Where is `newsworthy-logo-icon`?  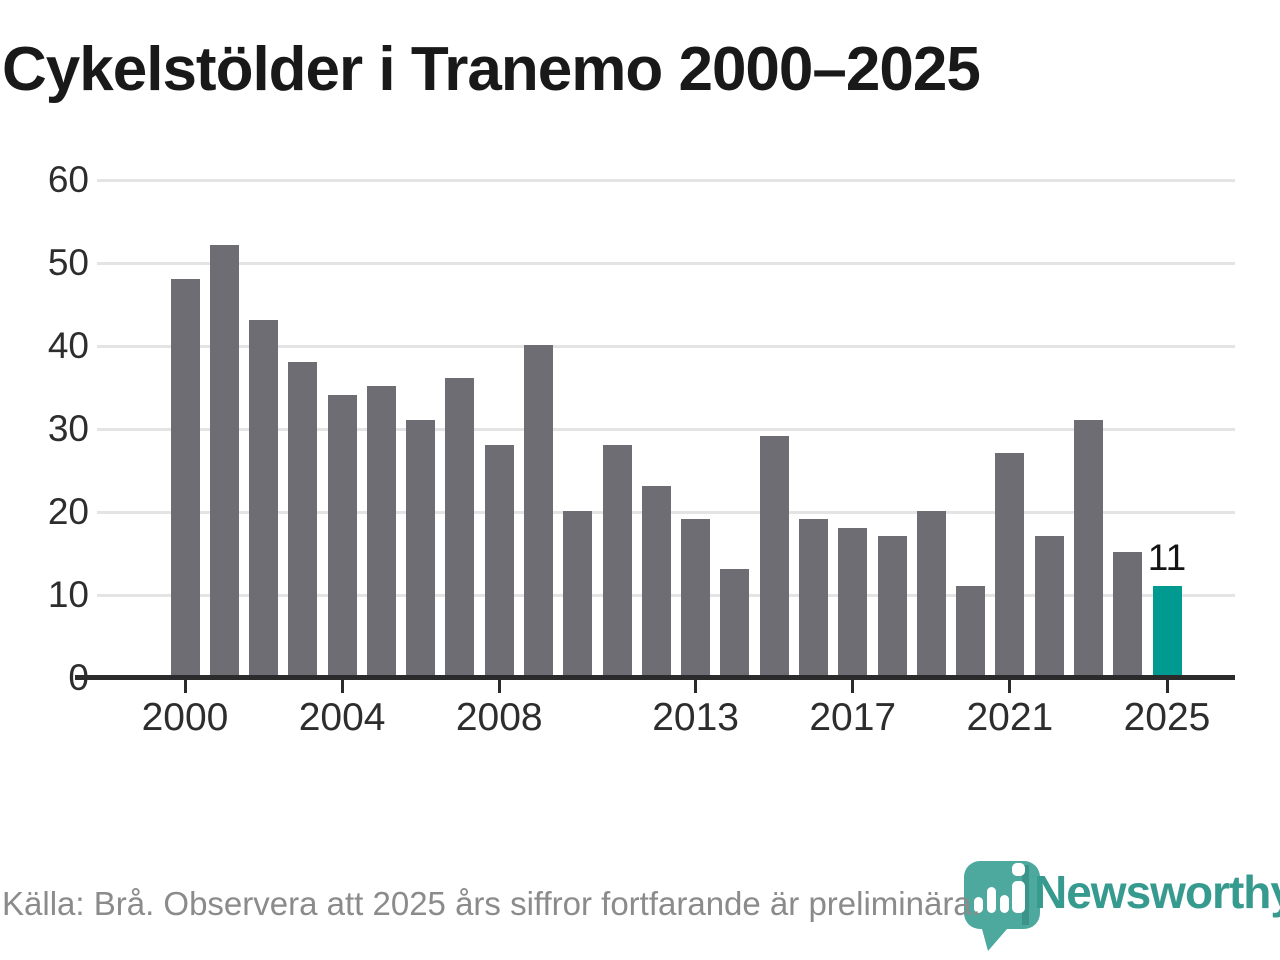
newsworthy-logo-icon is located at coordinates (1002, 906).